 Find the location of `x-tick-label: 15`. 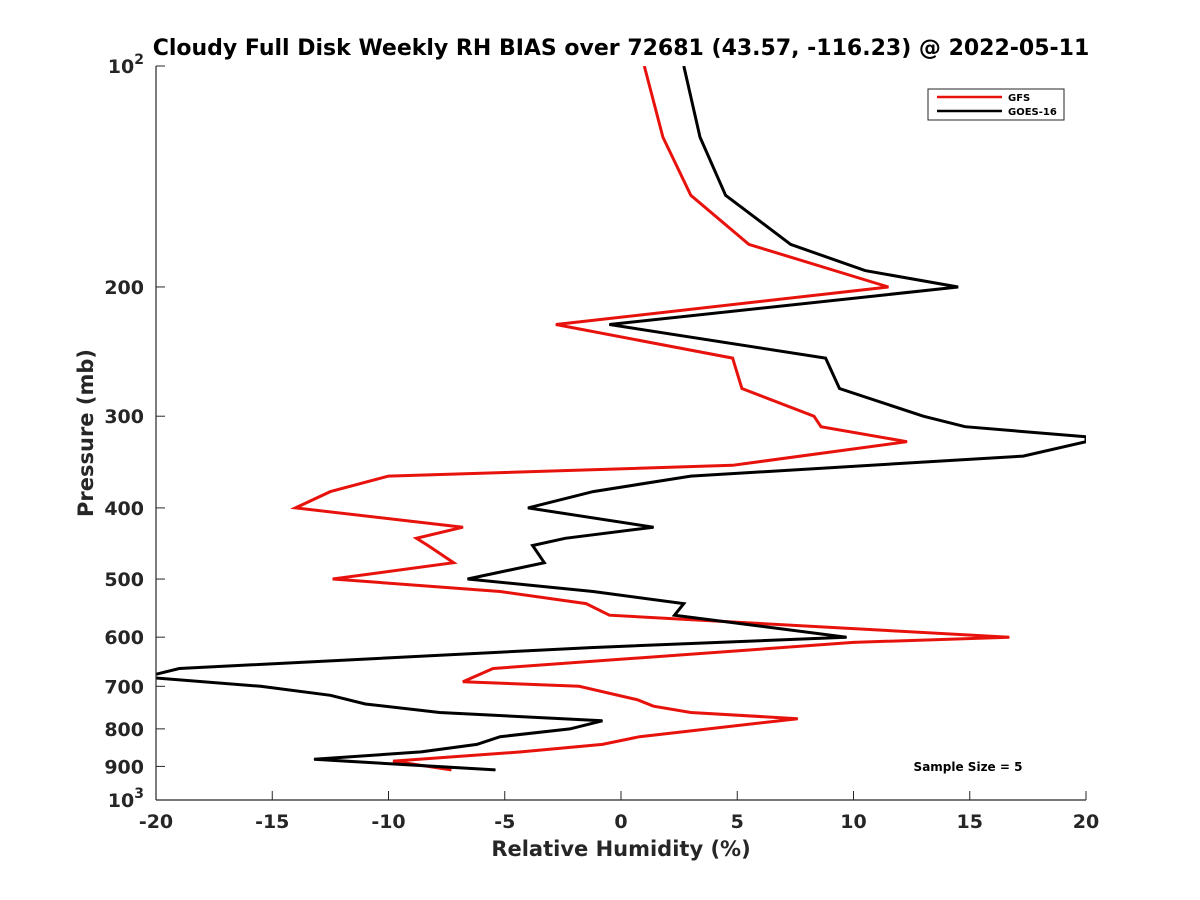

x-tick-label: 15 is located at coordinates (970, 822).